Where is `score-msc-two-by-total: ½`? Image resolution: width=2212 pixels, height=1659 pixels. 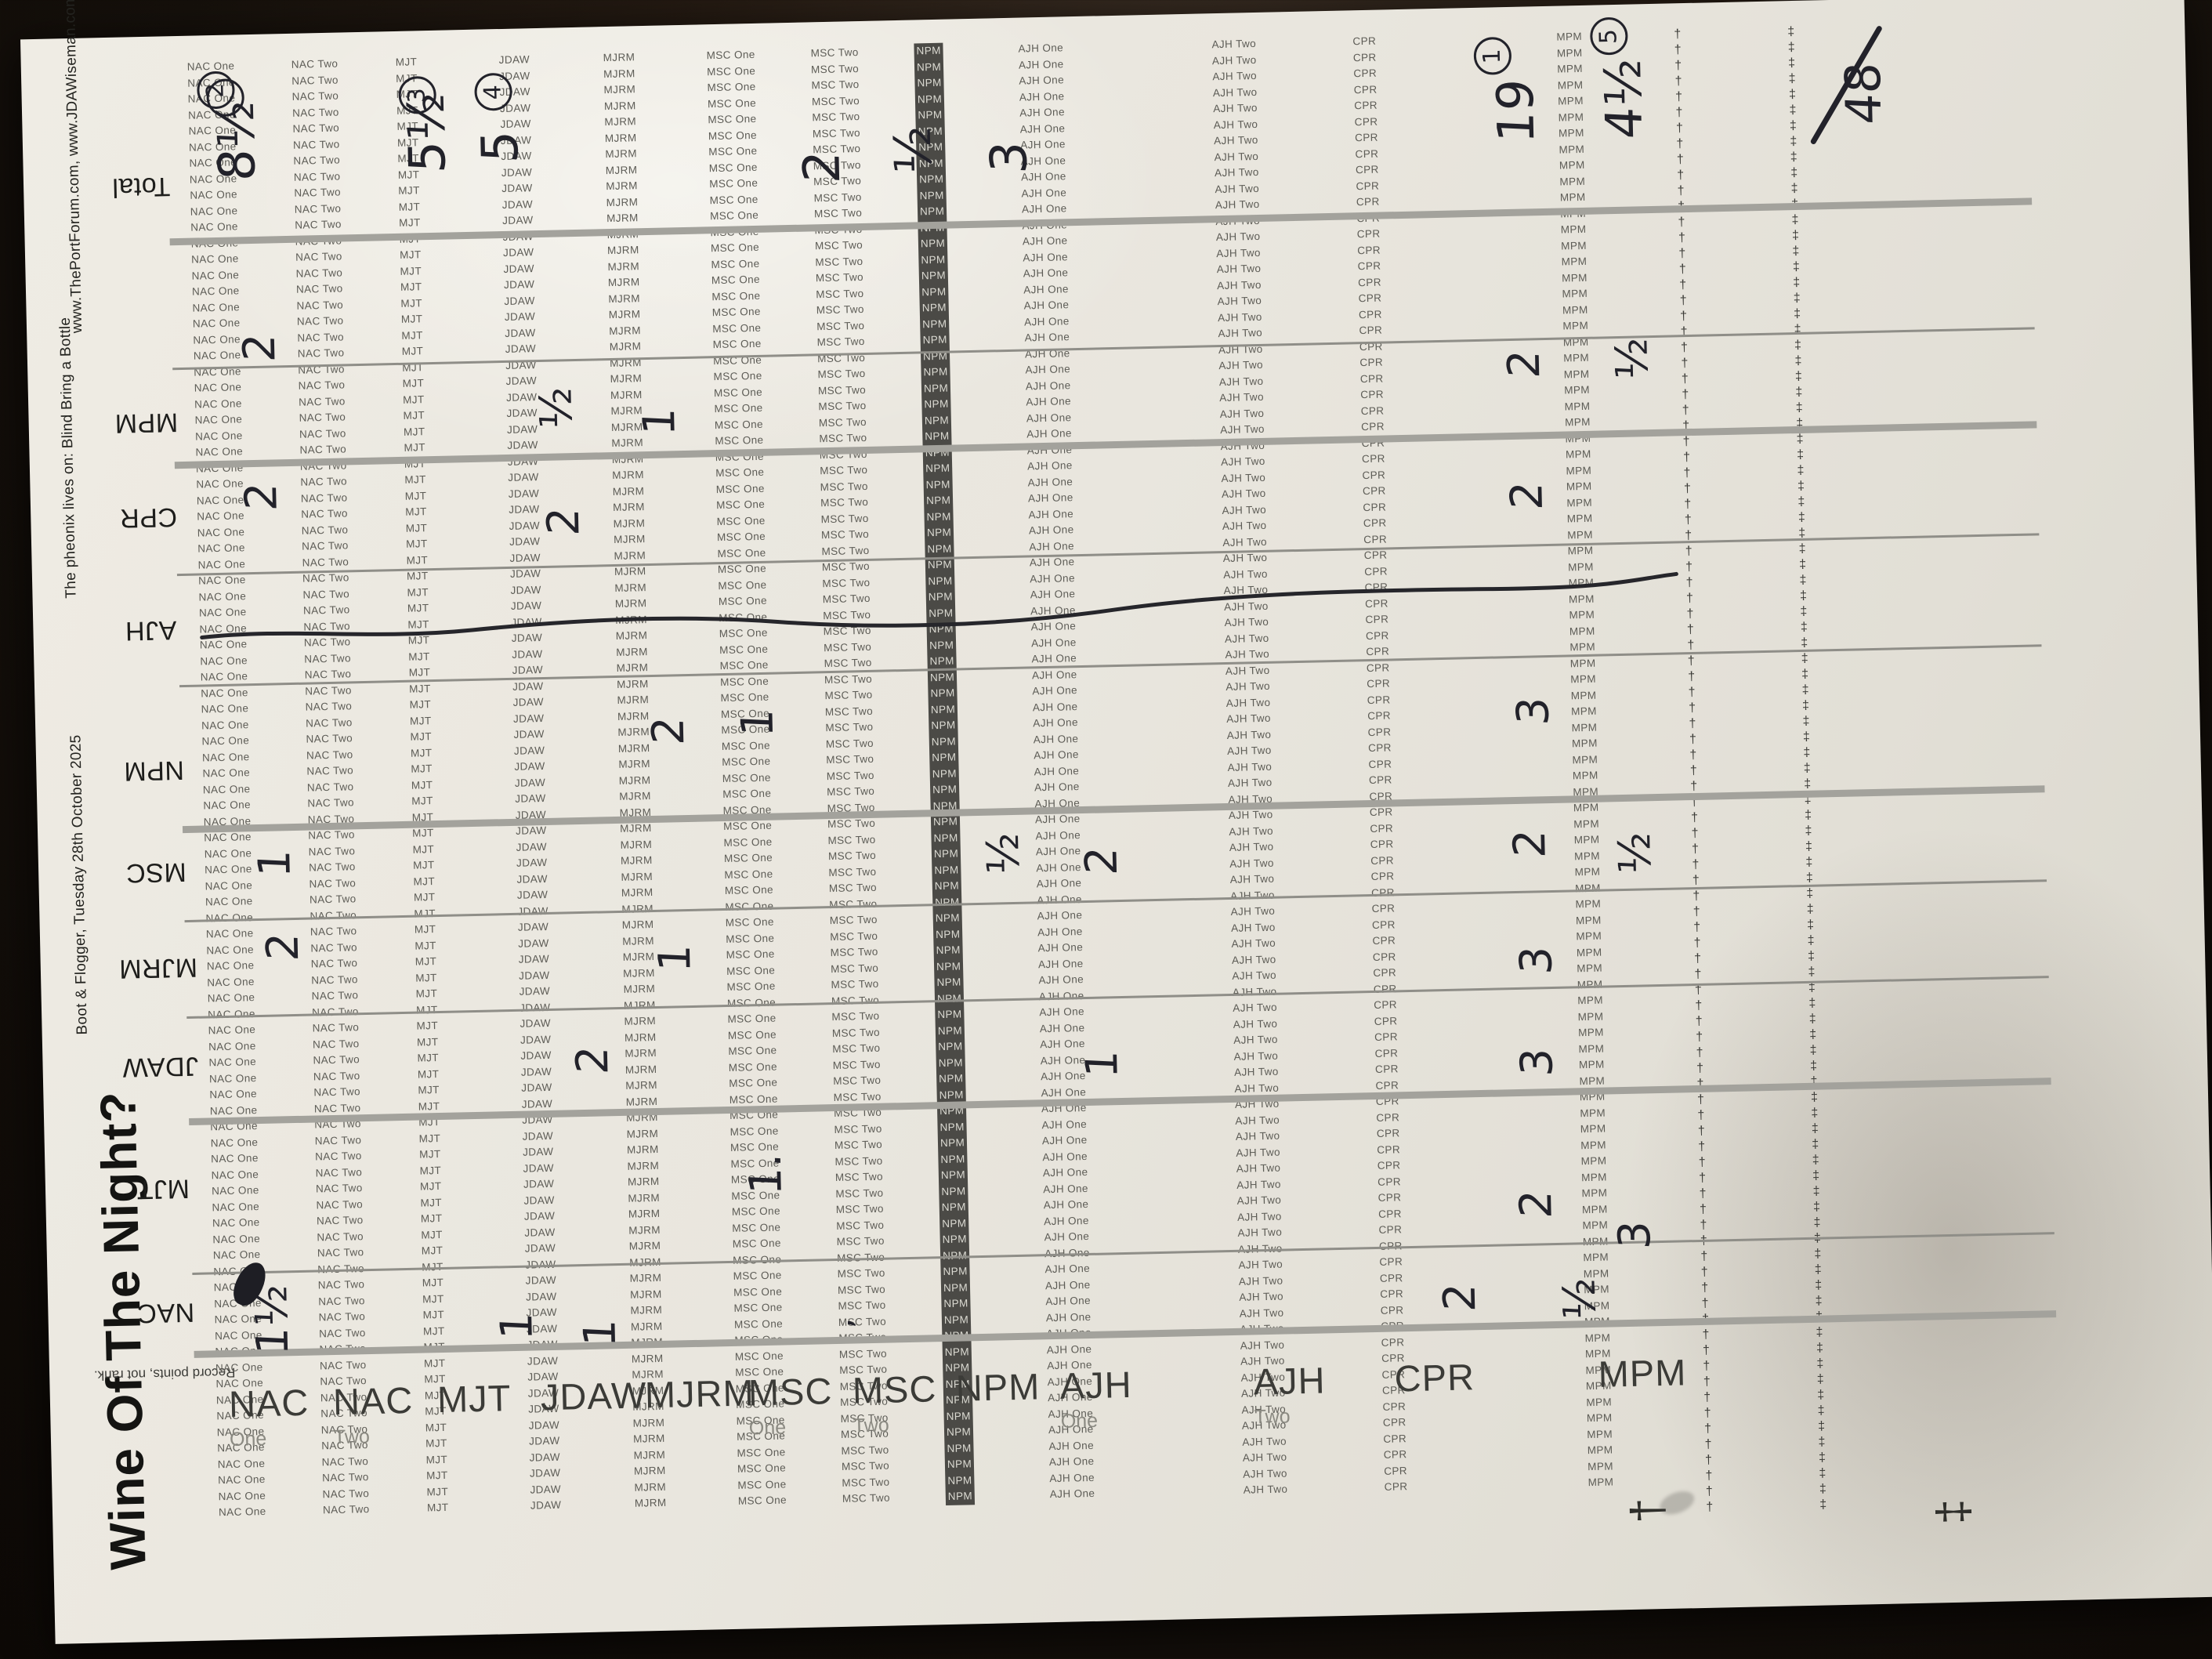 score-msc-two-by-total: ½ is located at coordinates (914, 150).